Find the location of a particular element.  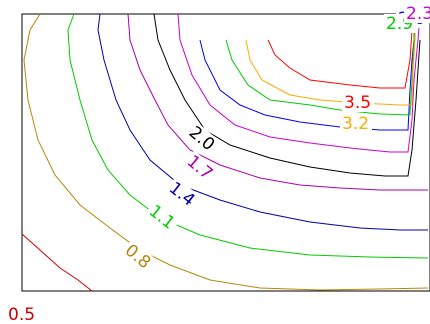

contour-label-2-3: 2.3 is located at coordinates (418, 14).